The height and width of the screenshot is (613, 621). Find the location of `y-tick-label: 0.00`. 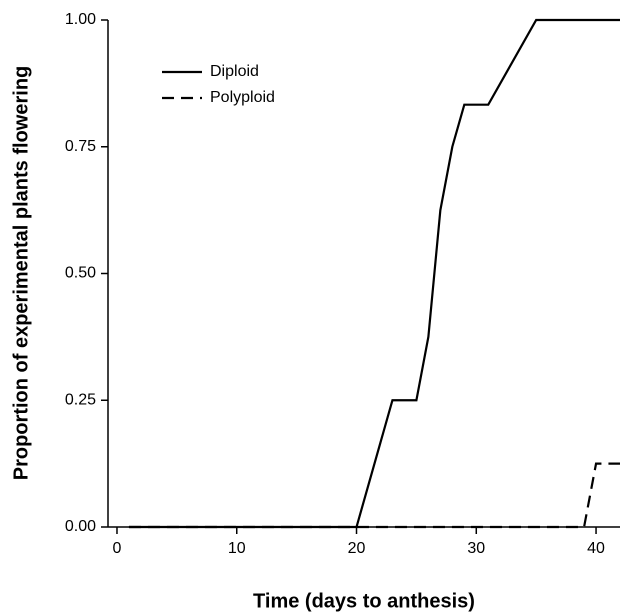

y-tick-label: 0.00 is located at coordinates (80, 526).